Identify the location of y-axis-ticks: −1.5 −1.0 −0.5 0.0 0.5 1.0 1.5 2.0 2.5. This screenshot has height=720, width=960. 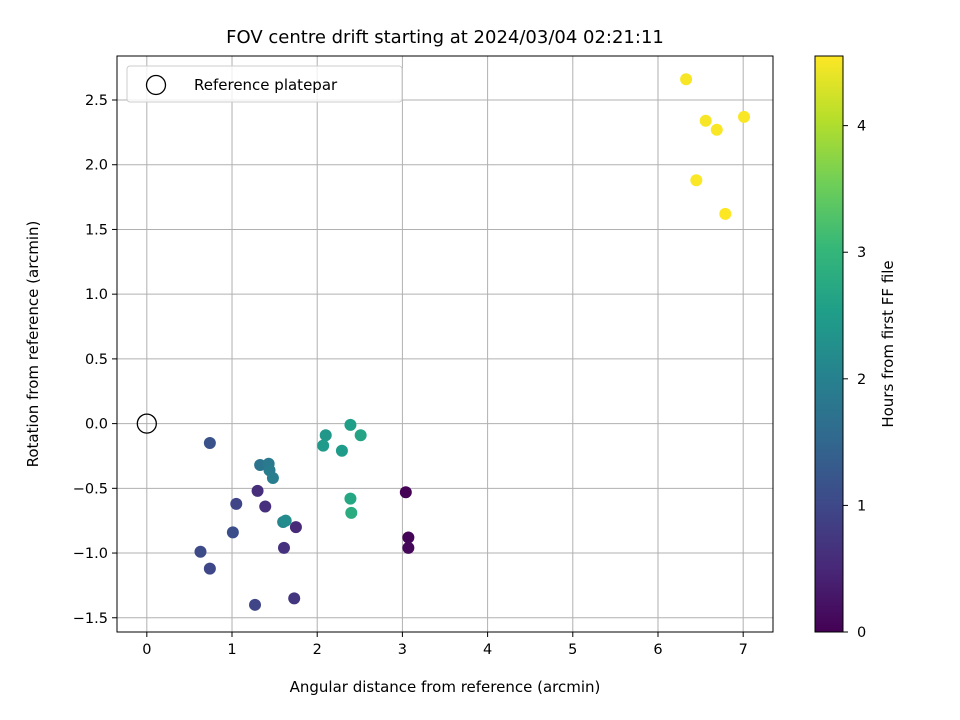
(95, 360).